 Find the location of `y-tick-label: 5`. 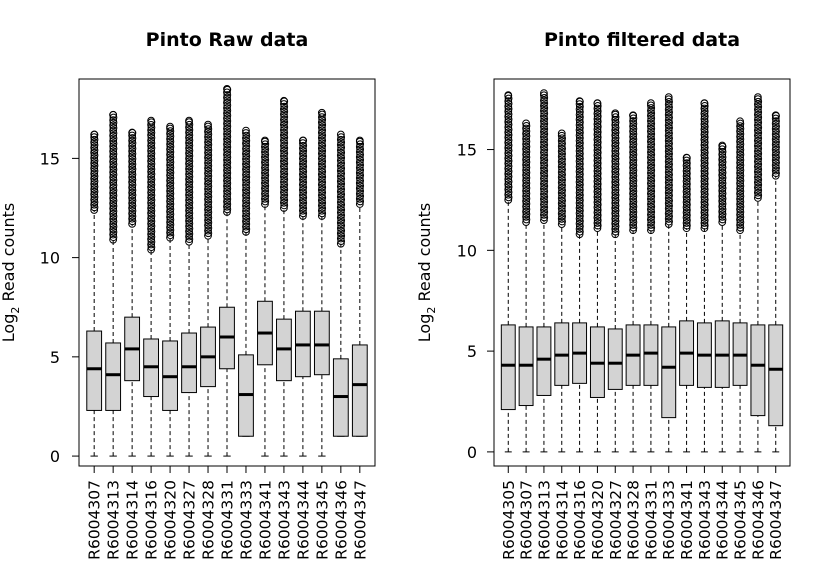

y-tick-label: 5 is located at coordinates (472, 351).